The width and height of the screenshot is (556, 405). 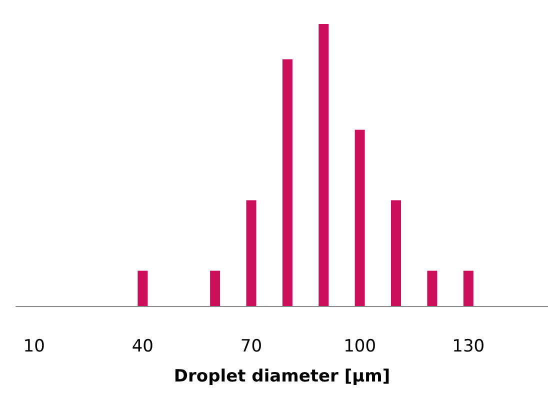 What do you see at coordinates (143, 346) in the screenshot?
I see `x-tick-label: 40` at bounding box center [143, 346].